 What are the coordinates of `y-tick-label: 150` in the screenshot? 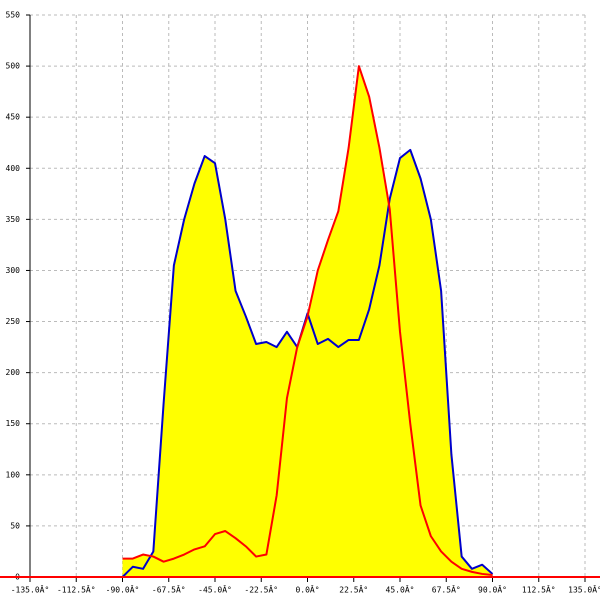 It's located at (13, 423).